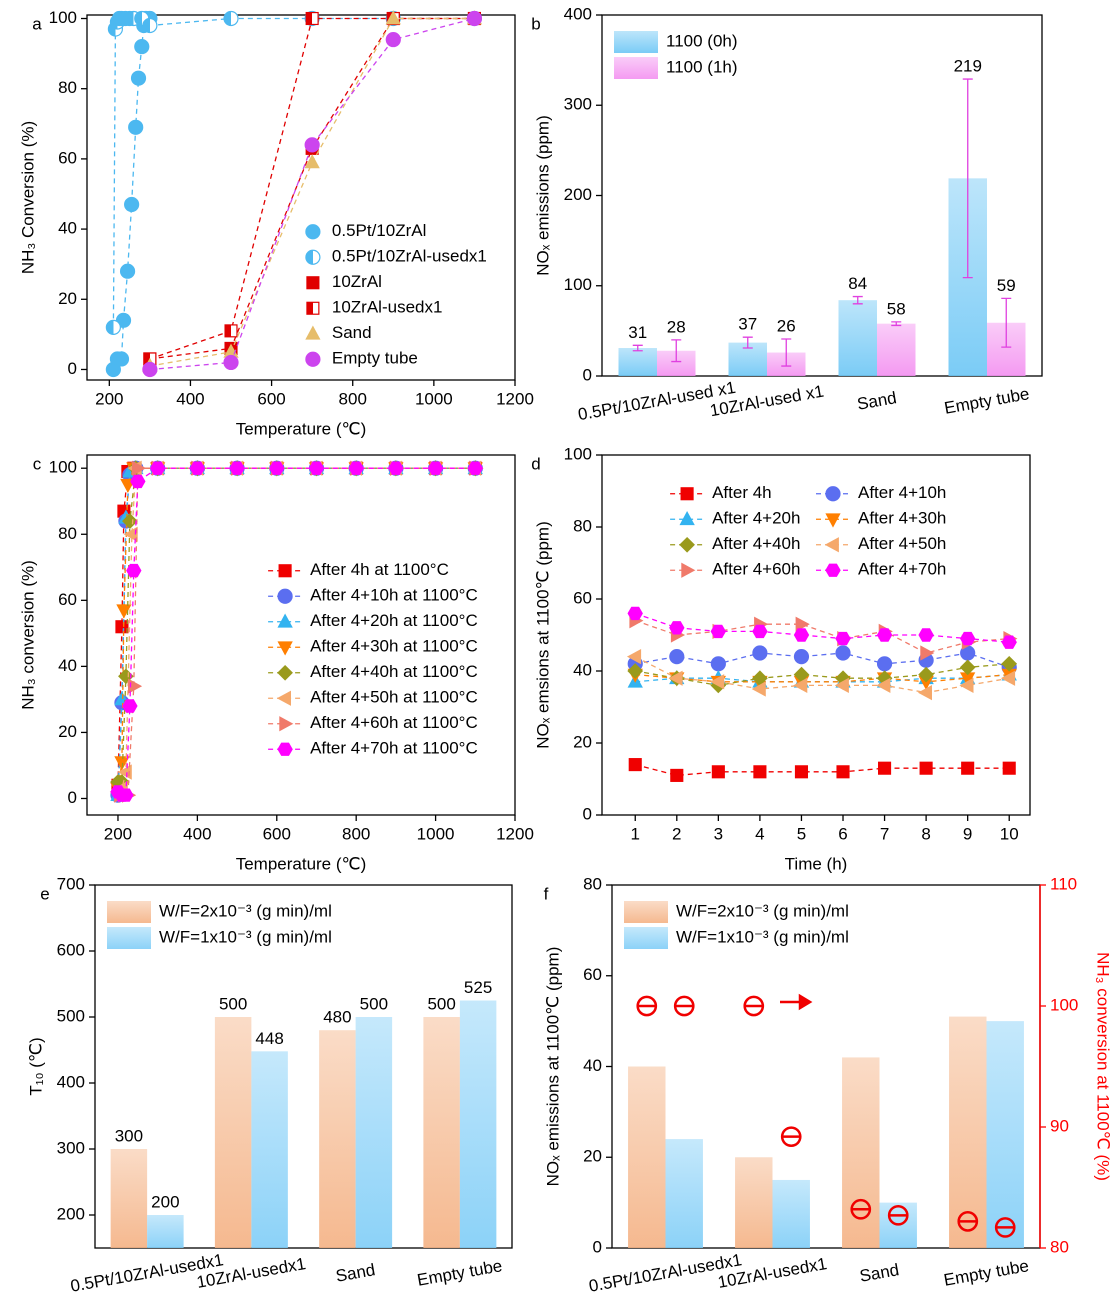 This screenshot has height=1314, width=1111. What do you see at coordinates (394, 697) in the screenshot?
I see `legend-label: After 4+50h at 1100°C` at bounding box center [394, 697].